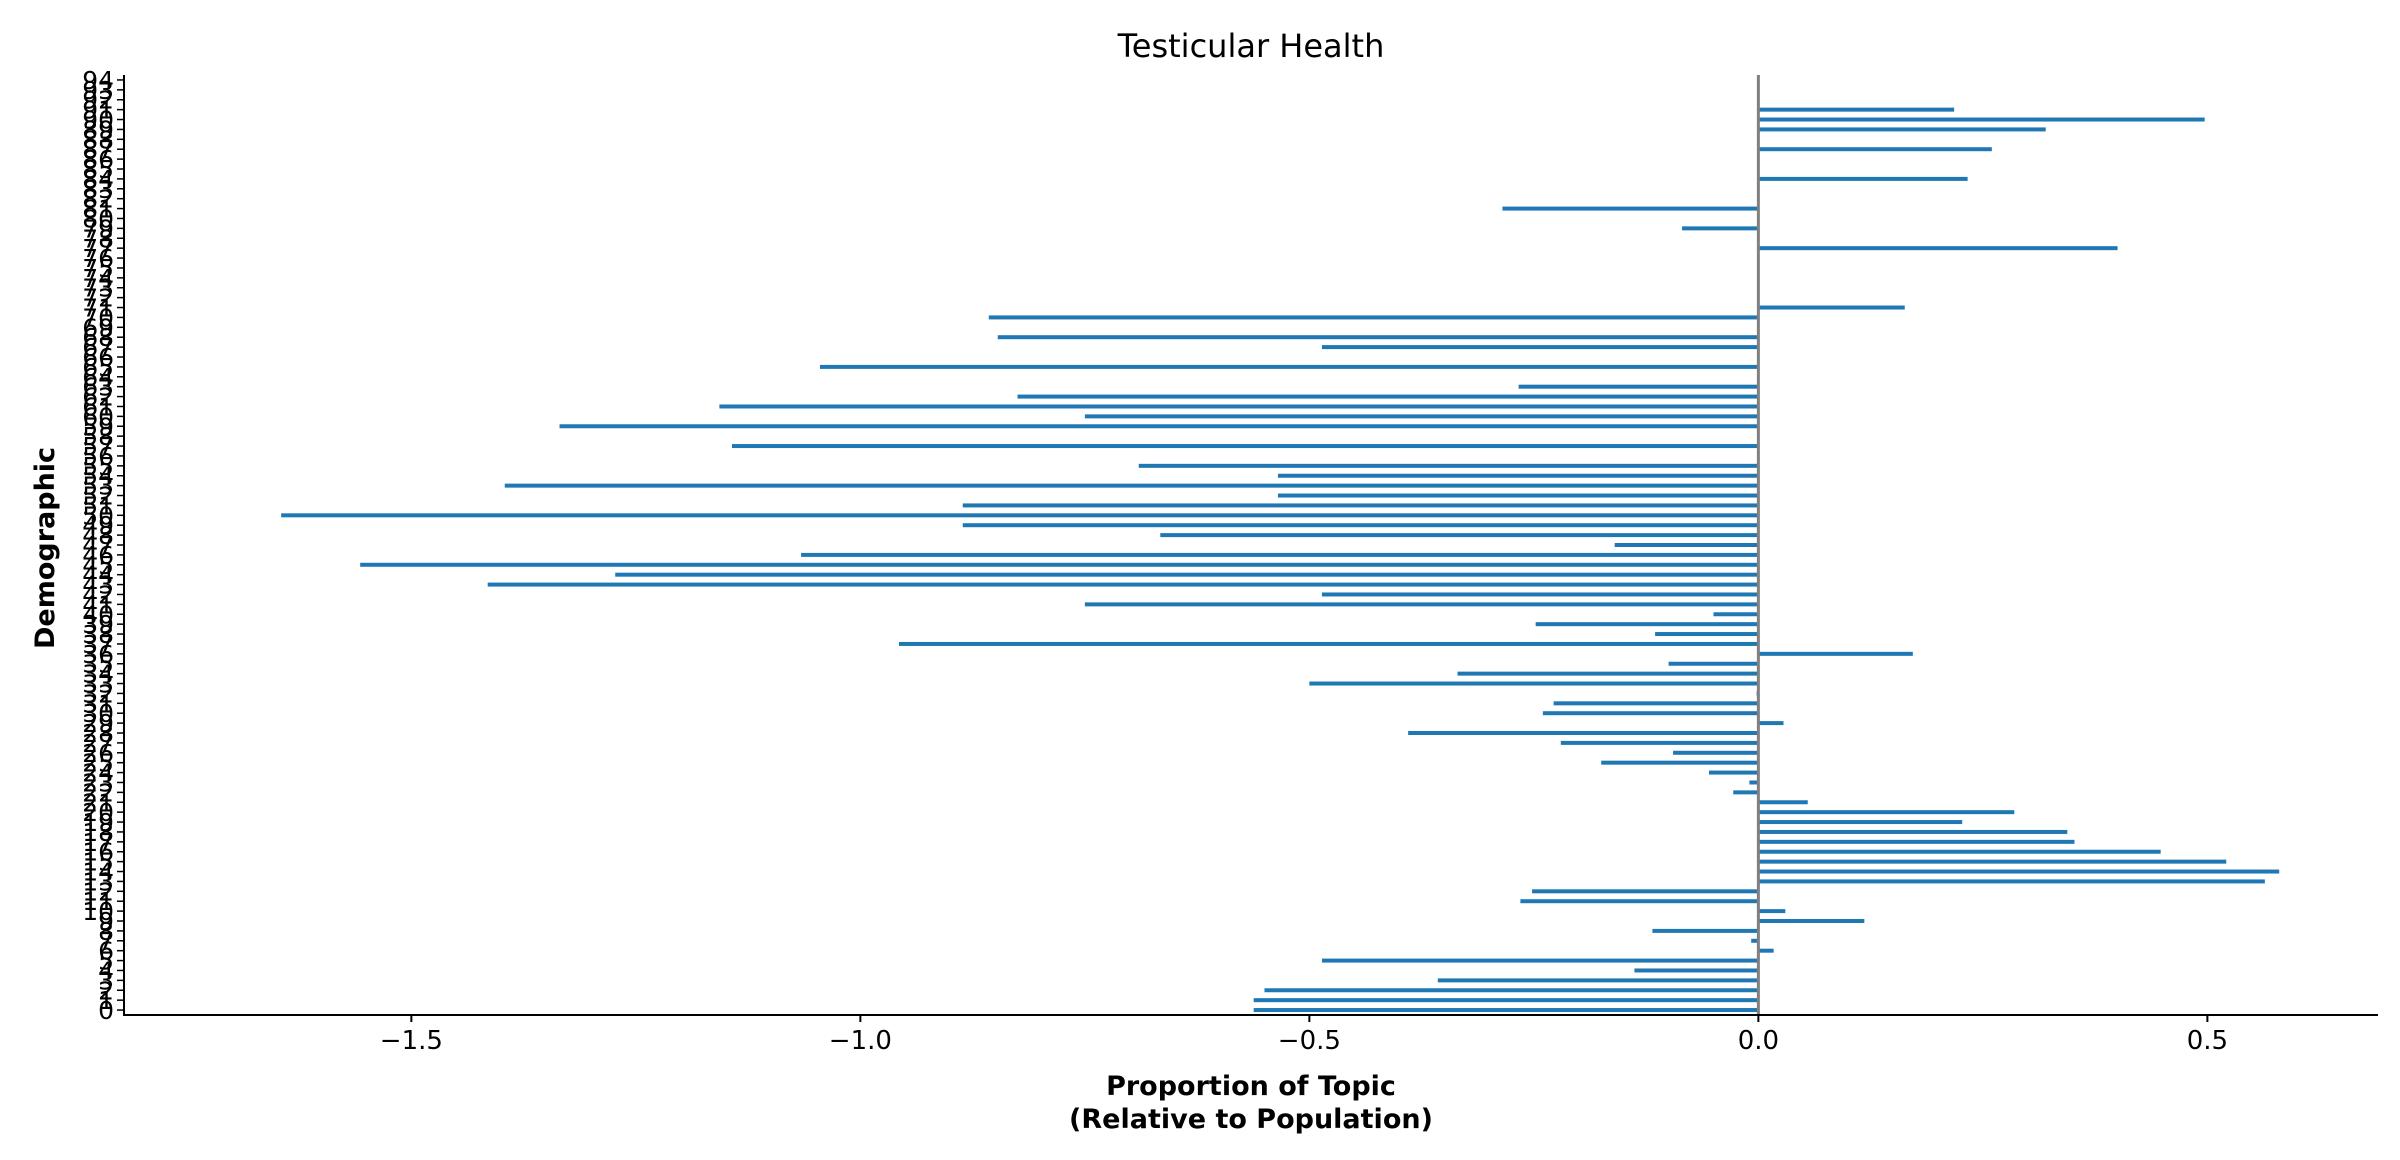 Image resolution: width=2400 pixels, height=1160 pixels. What do you see at coordinates (98, 545) in the screenshot?
I see `y-tick-label: 47` at bounding box center [98, 545].